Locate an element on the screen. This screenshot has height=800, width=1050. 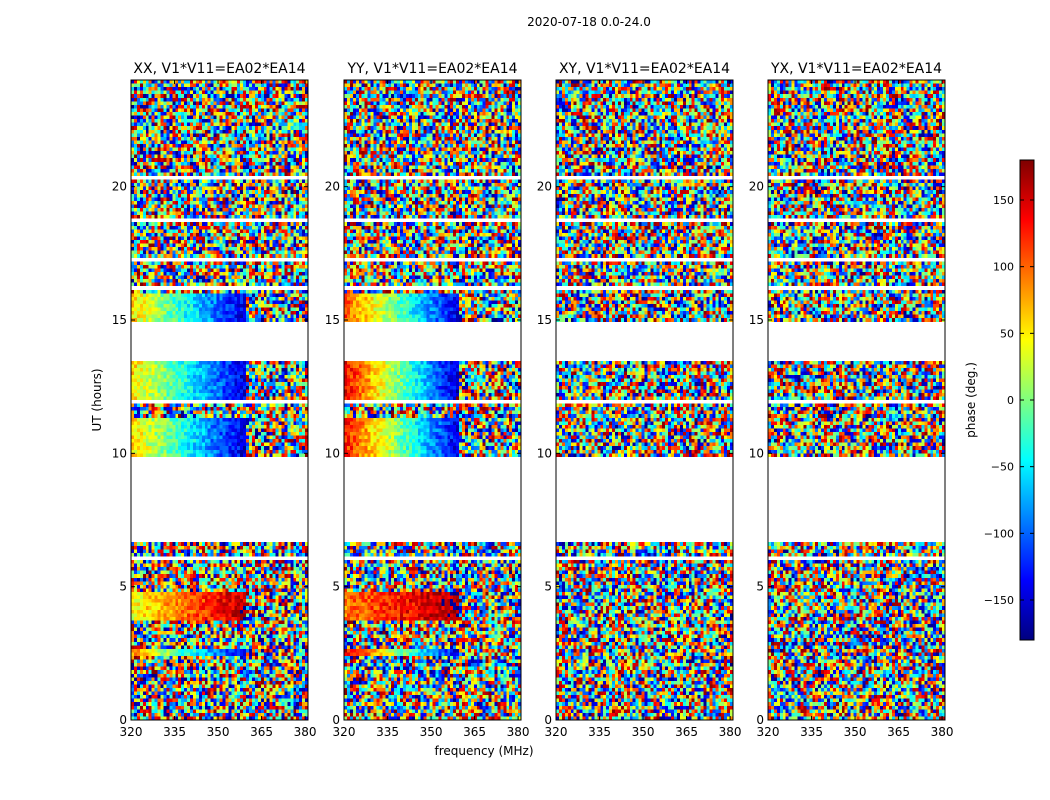
colorbar-tick-label: −50 is located at coordinates (1002, 467).